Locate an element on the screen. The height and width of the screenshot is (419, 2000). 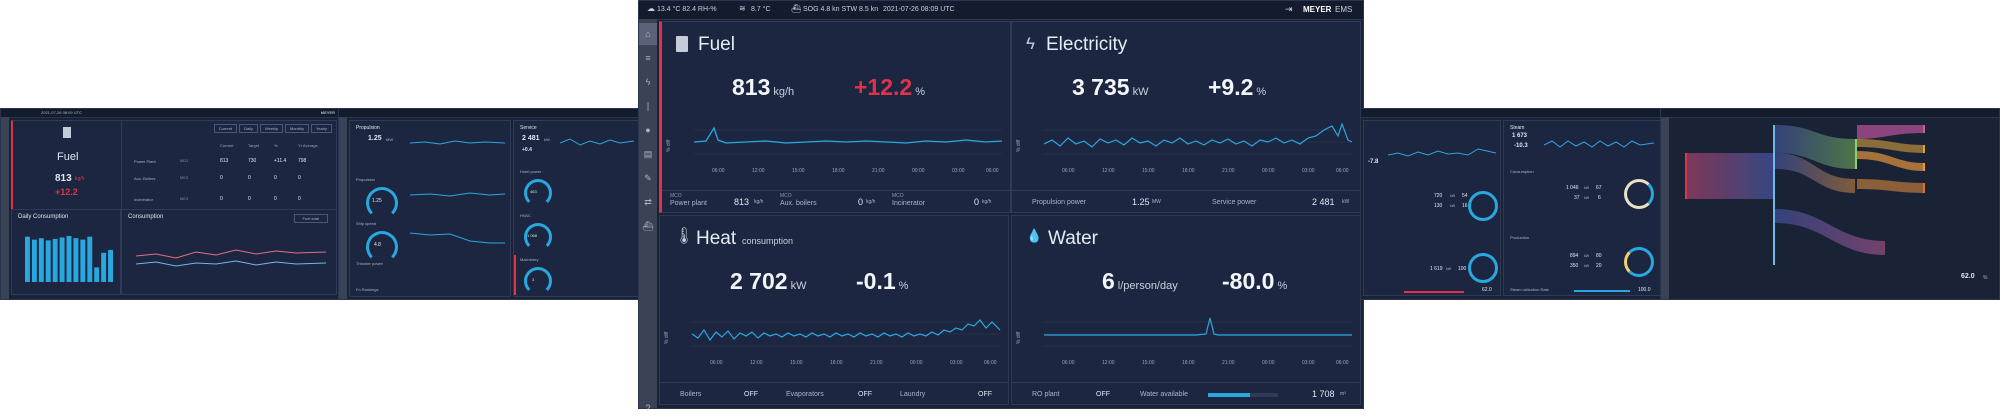
water-delta-number: -80.0 is located at coordinates (1248, 281).